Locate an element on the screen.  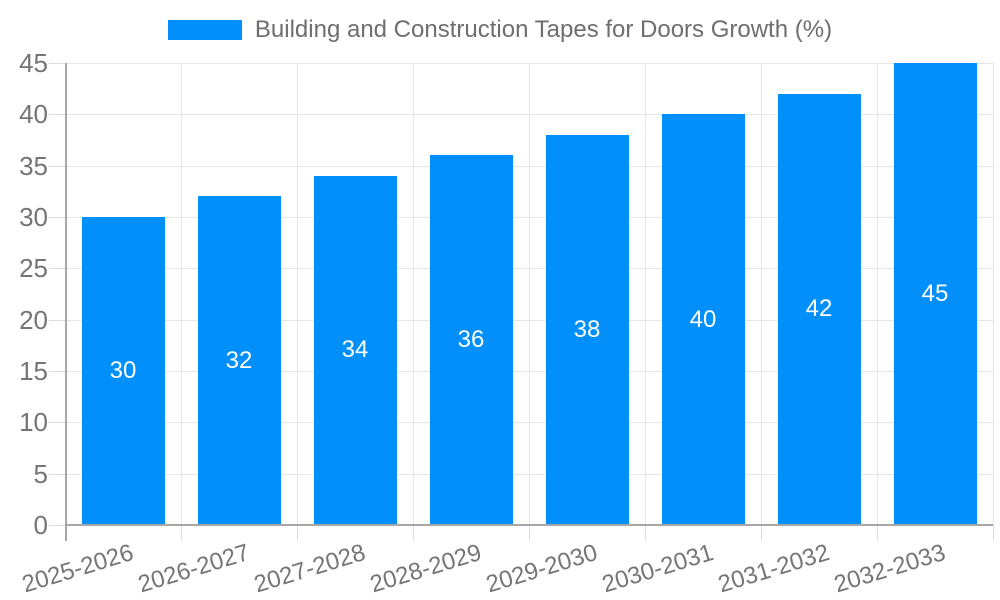
bar-value-label: 38 is located at coordinates (587, 329).